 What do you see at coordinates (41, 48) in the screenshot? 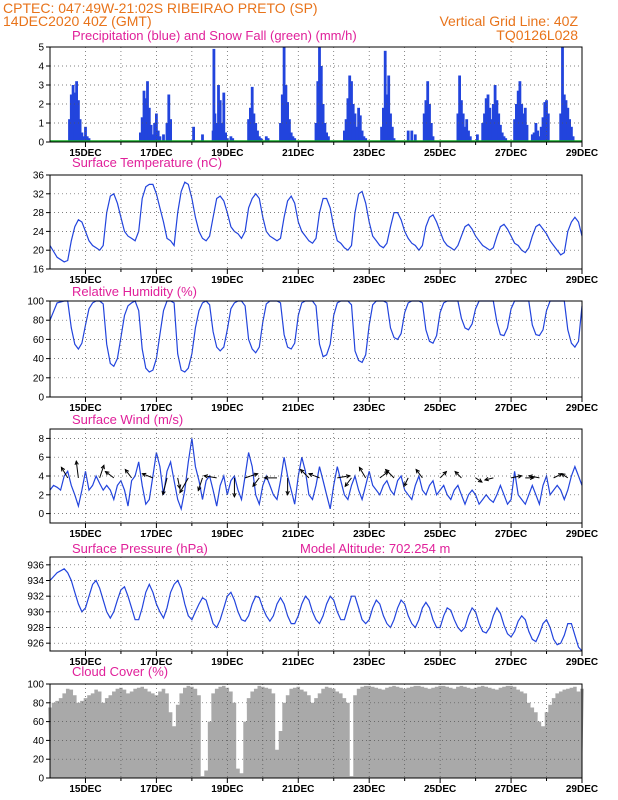
I see `precip-ytick-label: 5` at bounding box center [41, 48].